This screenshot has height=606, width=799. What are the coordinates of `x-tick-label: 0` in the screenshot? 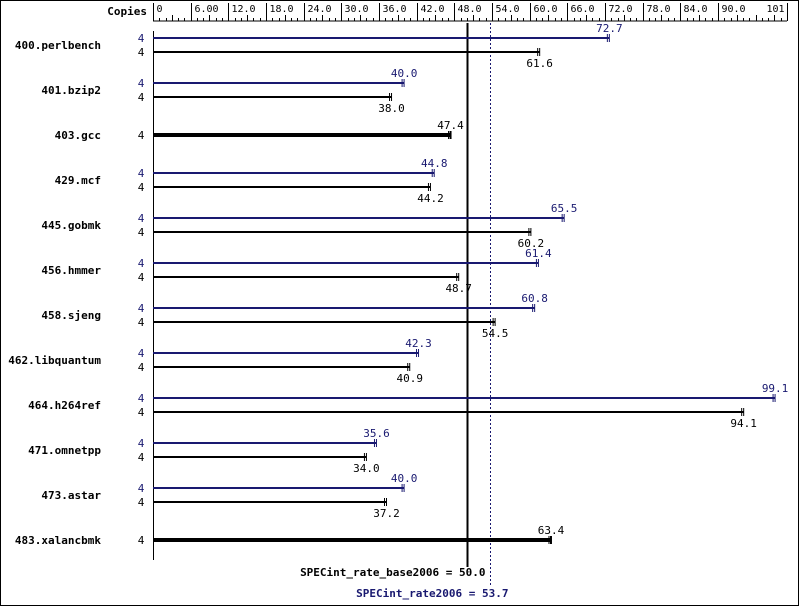 It's located at (160, 9).